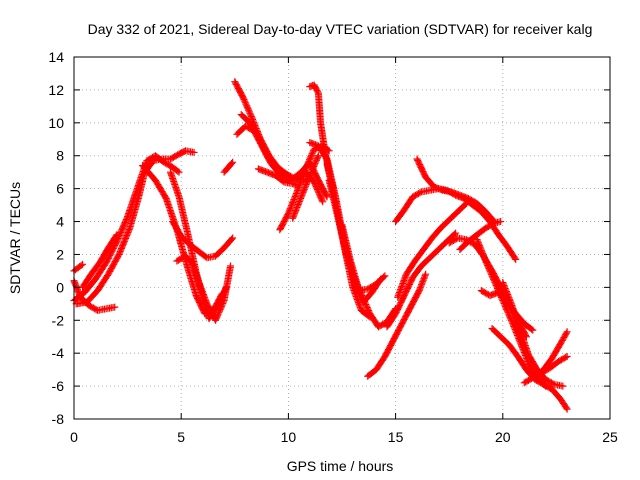  Describe the element at coordinates (503, 437) in the screenshot. I see `x-tick-label: 20` at that location.